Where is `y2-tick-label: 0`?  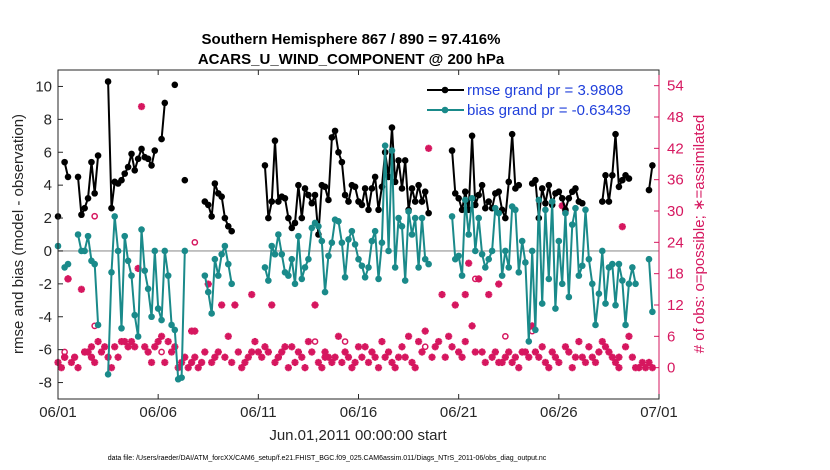
y2-tick-label: 0 is located at coordinates (671, 368).